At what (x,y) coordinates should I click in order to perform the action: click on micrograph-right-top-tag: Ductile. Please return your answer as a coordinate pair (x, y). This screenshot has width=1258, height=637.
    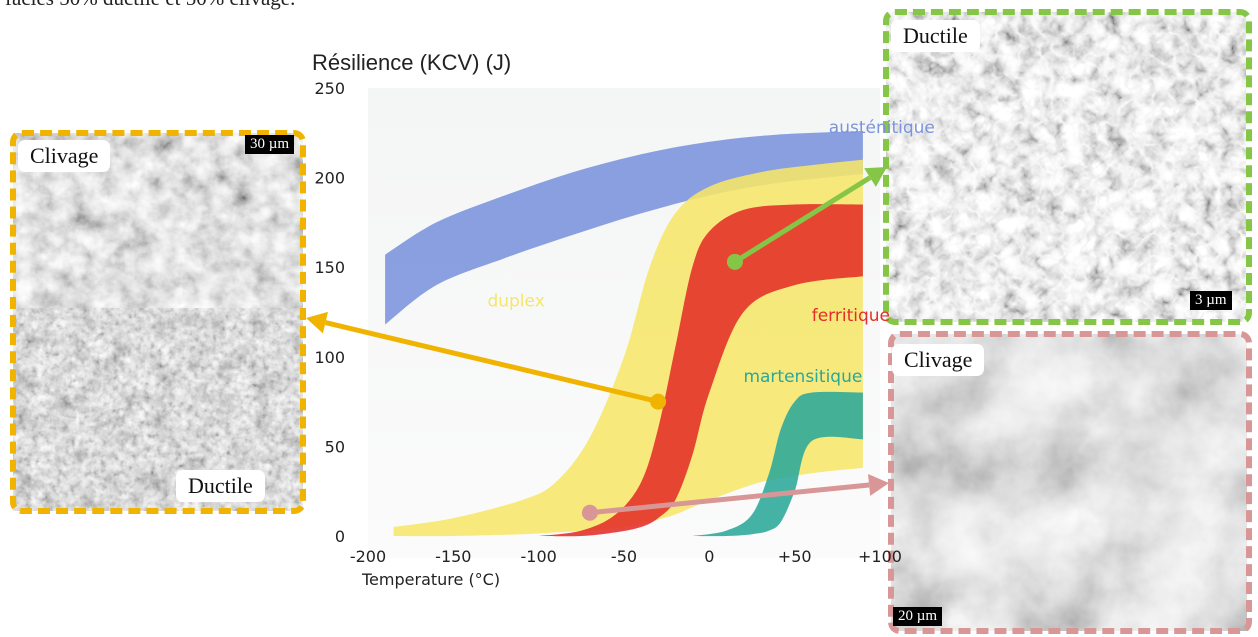
    Looking at the image, I should click on (935, 36).